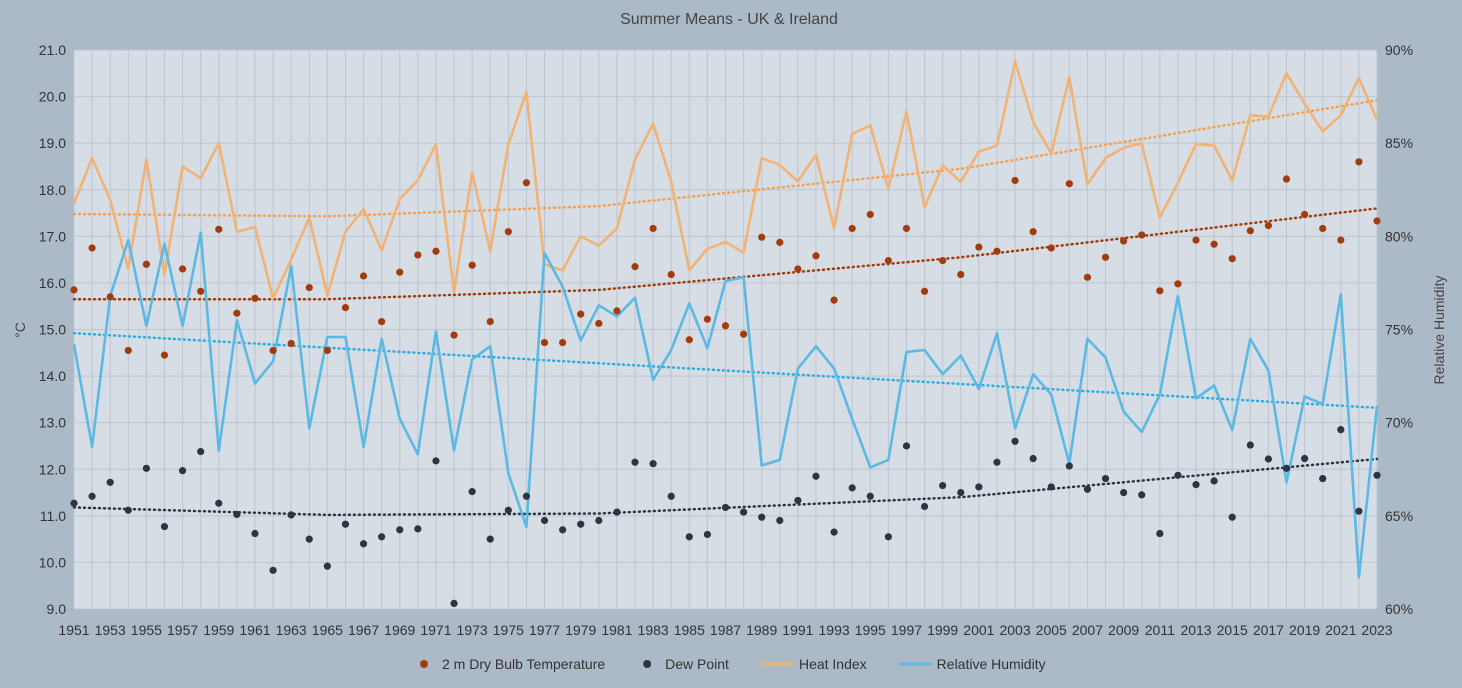  Describe the element at coordinates (146, 630) in the screenshot. I see `x-tick-label: 1955` at that location.